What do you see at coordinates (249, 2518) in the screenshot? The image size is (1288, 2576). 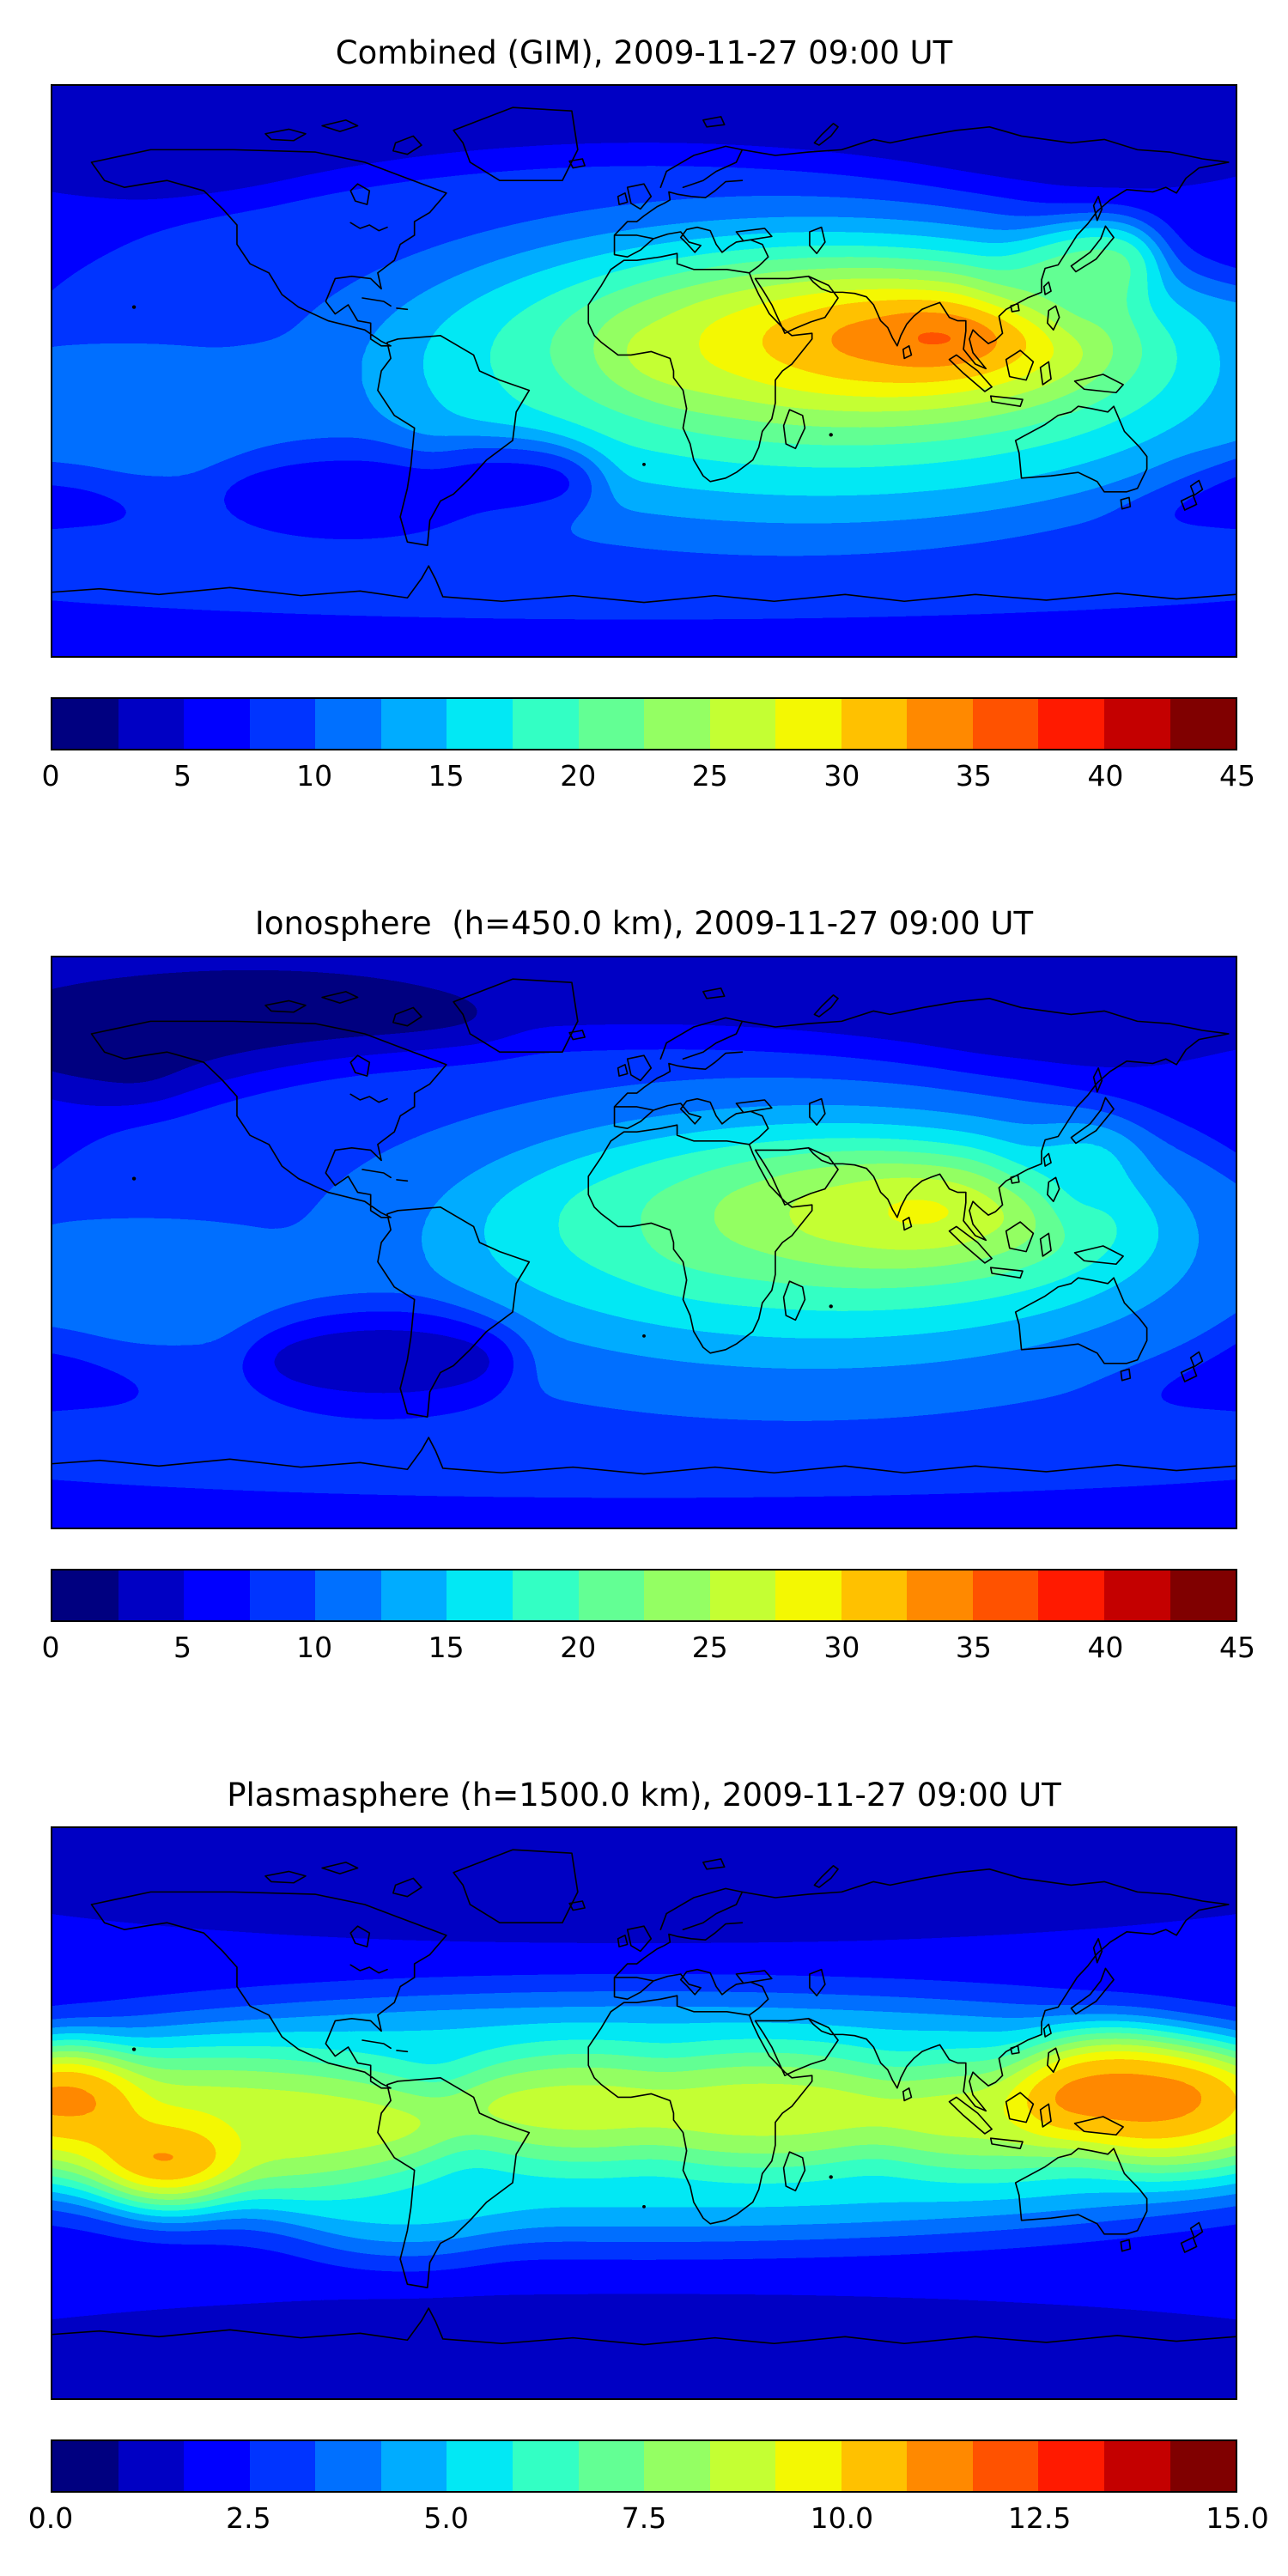 I see `colorbar-tick-label: 2.5` at bounding box center [249, 2518].